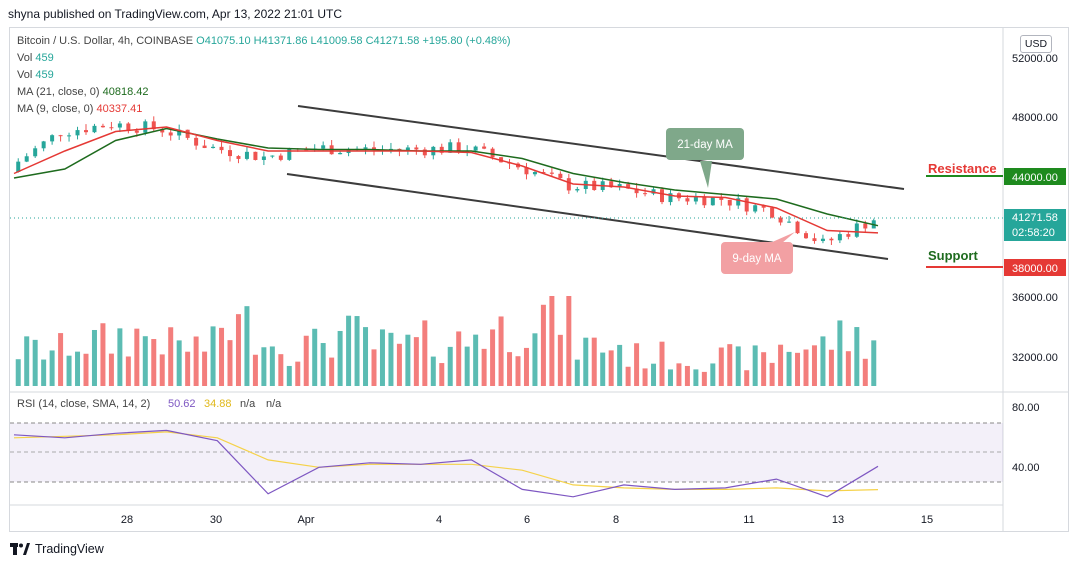  Describe the element at coordinates (57, 549) in the screenshot. I see `tradingview-footer: TradingView` at that location.